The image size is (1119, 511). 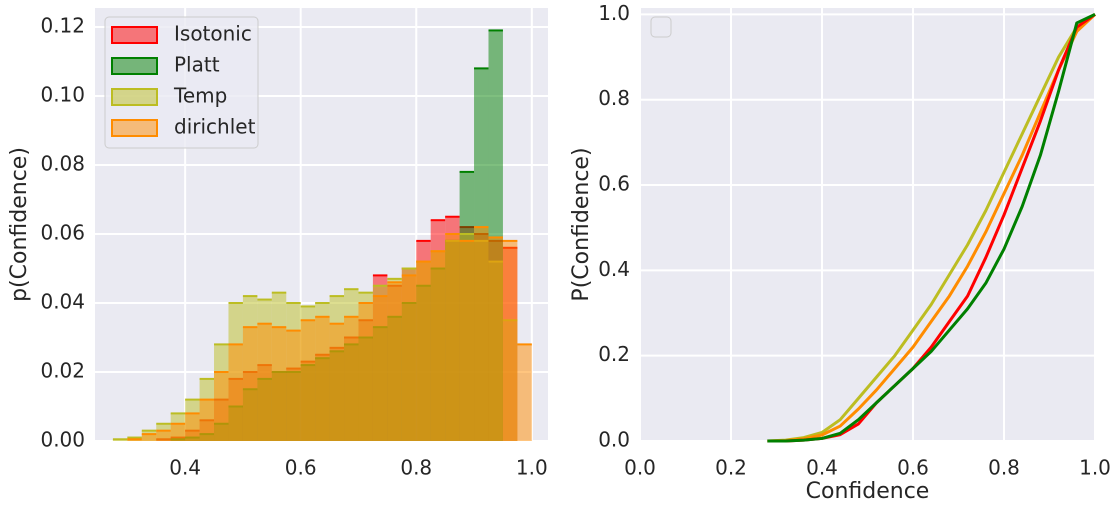 I want to click on y-tick-label: 0.00, so click(x=62, y=440).